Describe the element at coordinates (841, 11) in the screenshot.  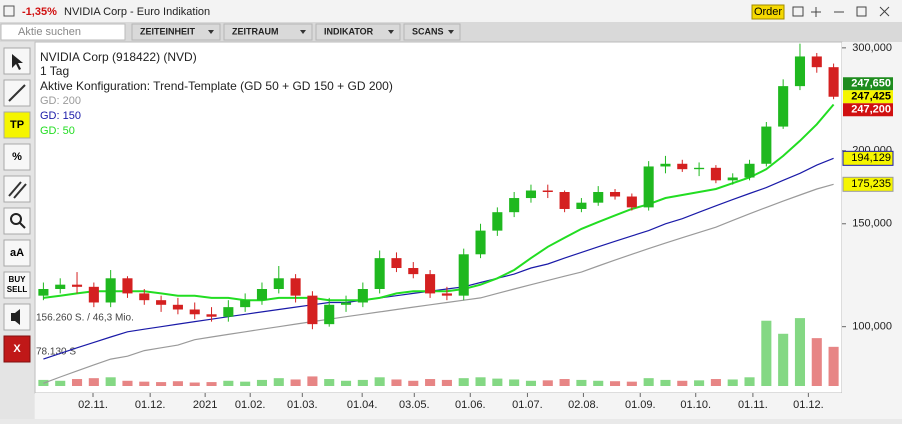
I see `window-icons` at that location.